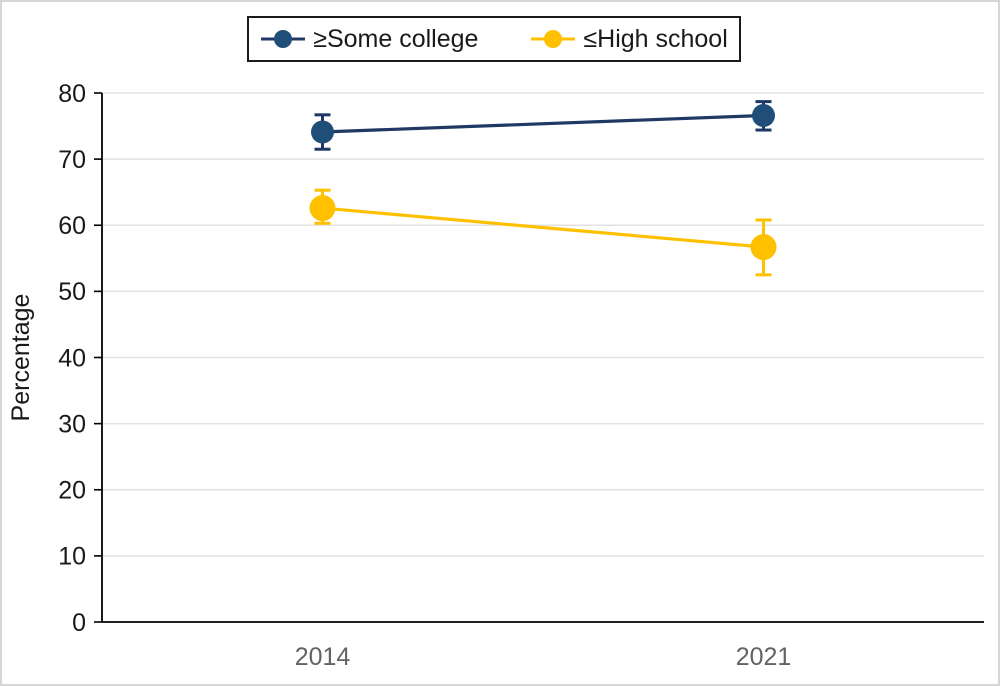 Image resolution: width=1000 pixels, height=686 pixels. What do you see at coordinates (396, 38) in the screenshot?
I see `legend-label-some-college: ≥Some college` at bounding box center [396, 38].